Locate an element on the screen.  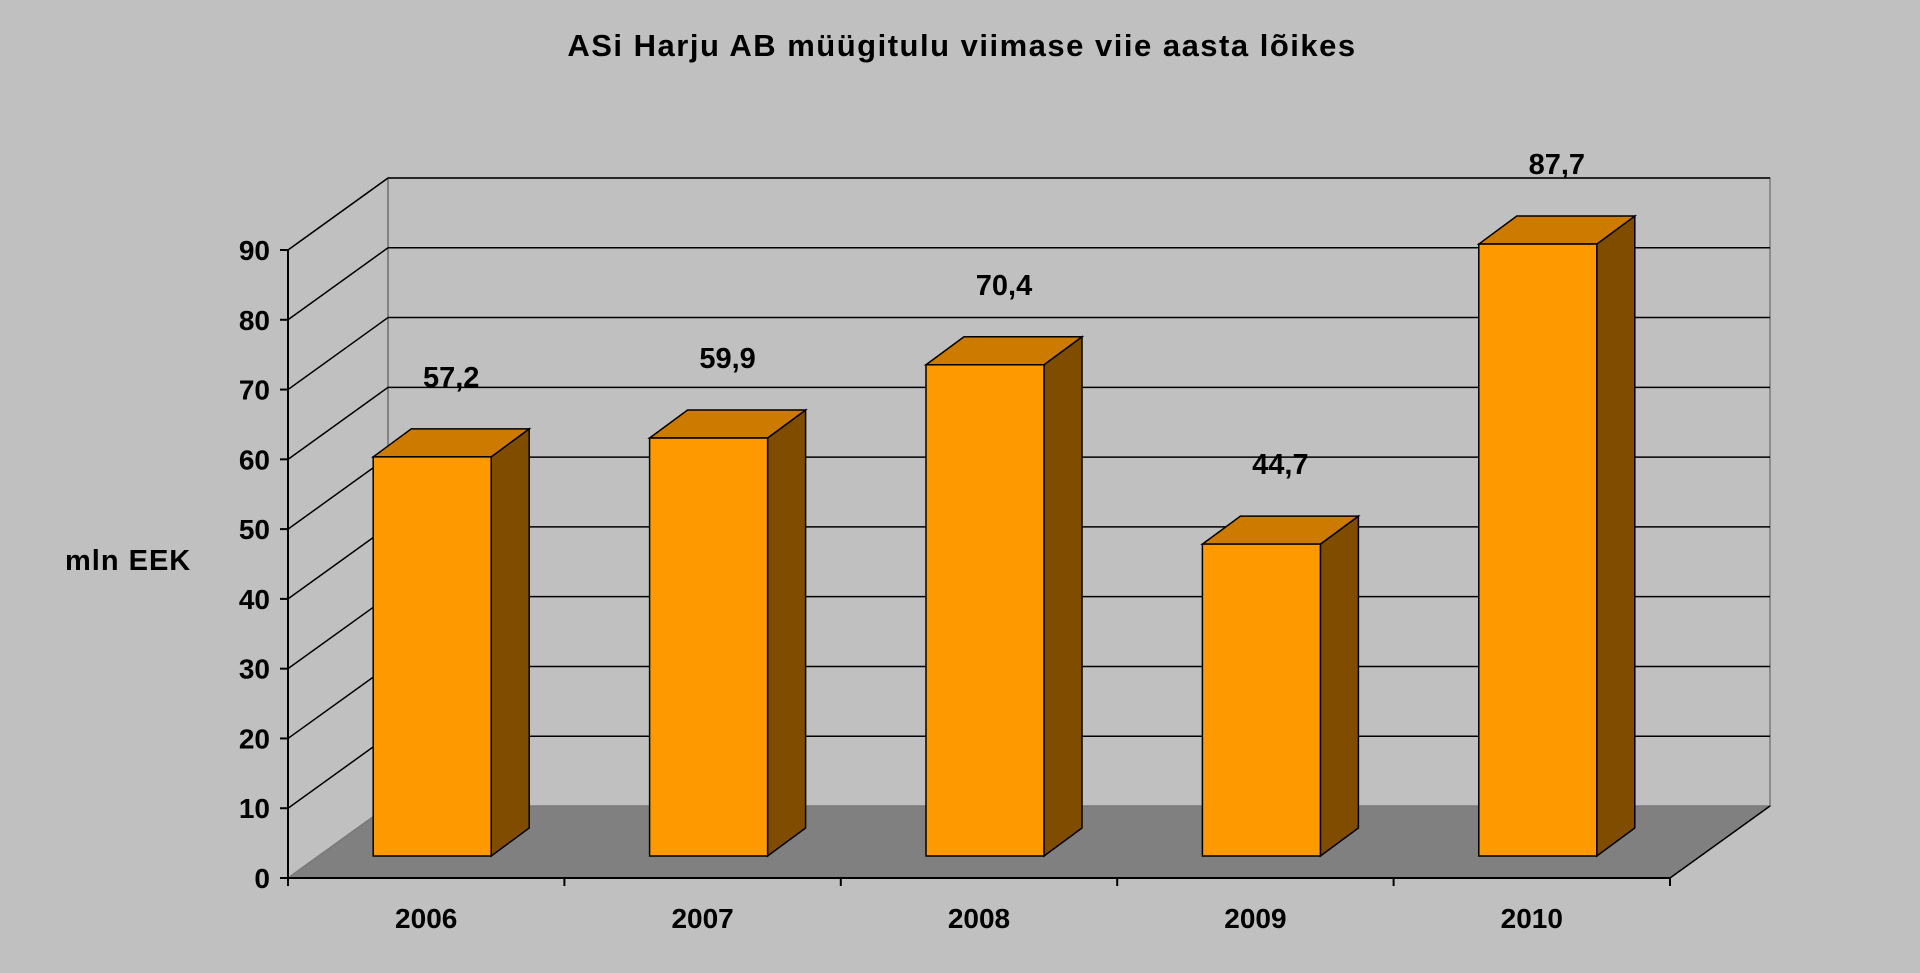
y-tick-label: 60 is located at coordinates (254, 459).